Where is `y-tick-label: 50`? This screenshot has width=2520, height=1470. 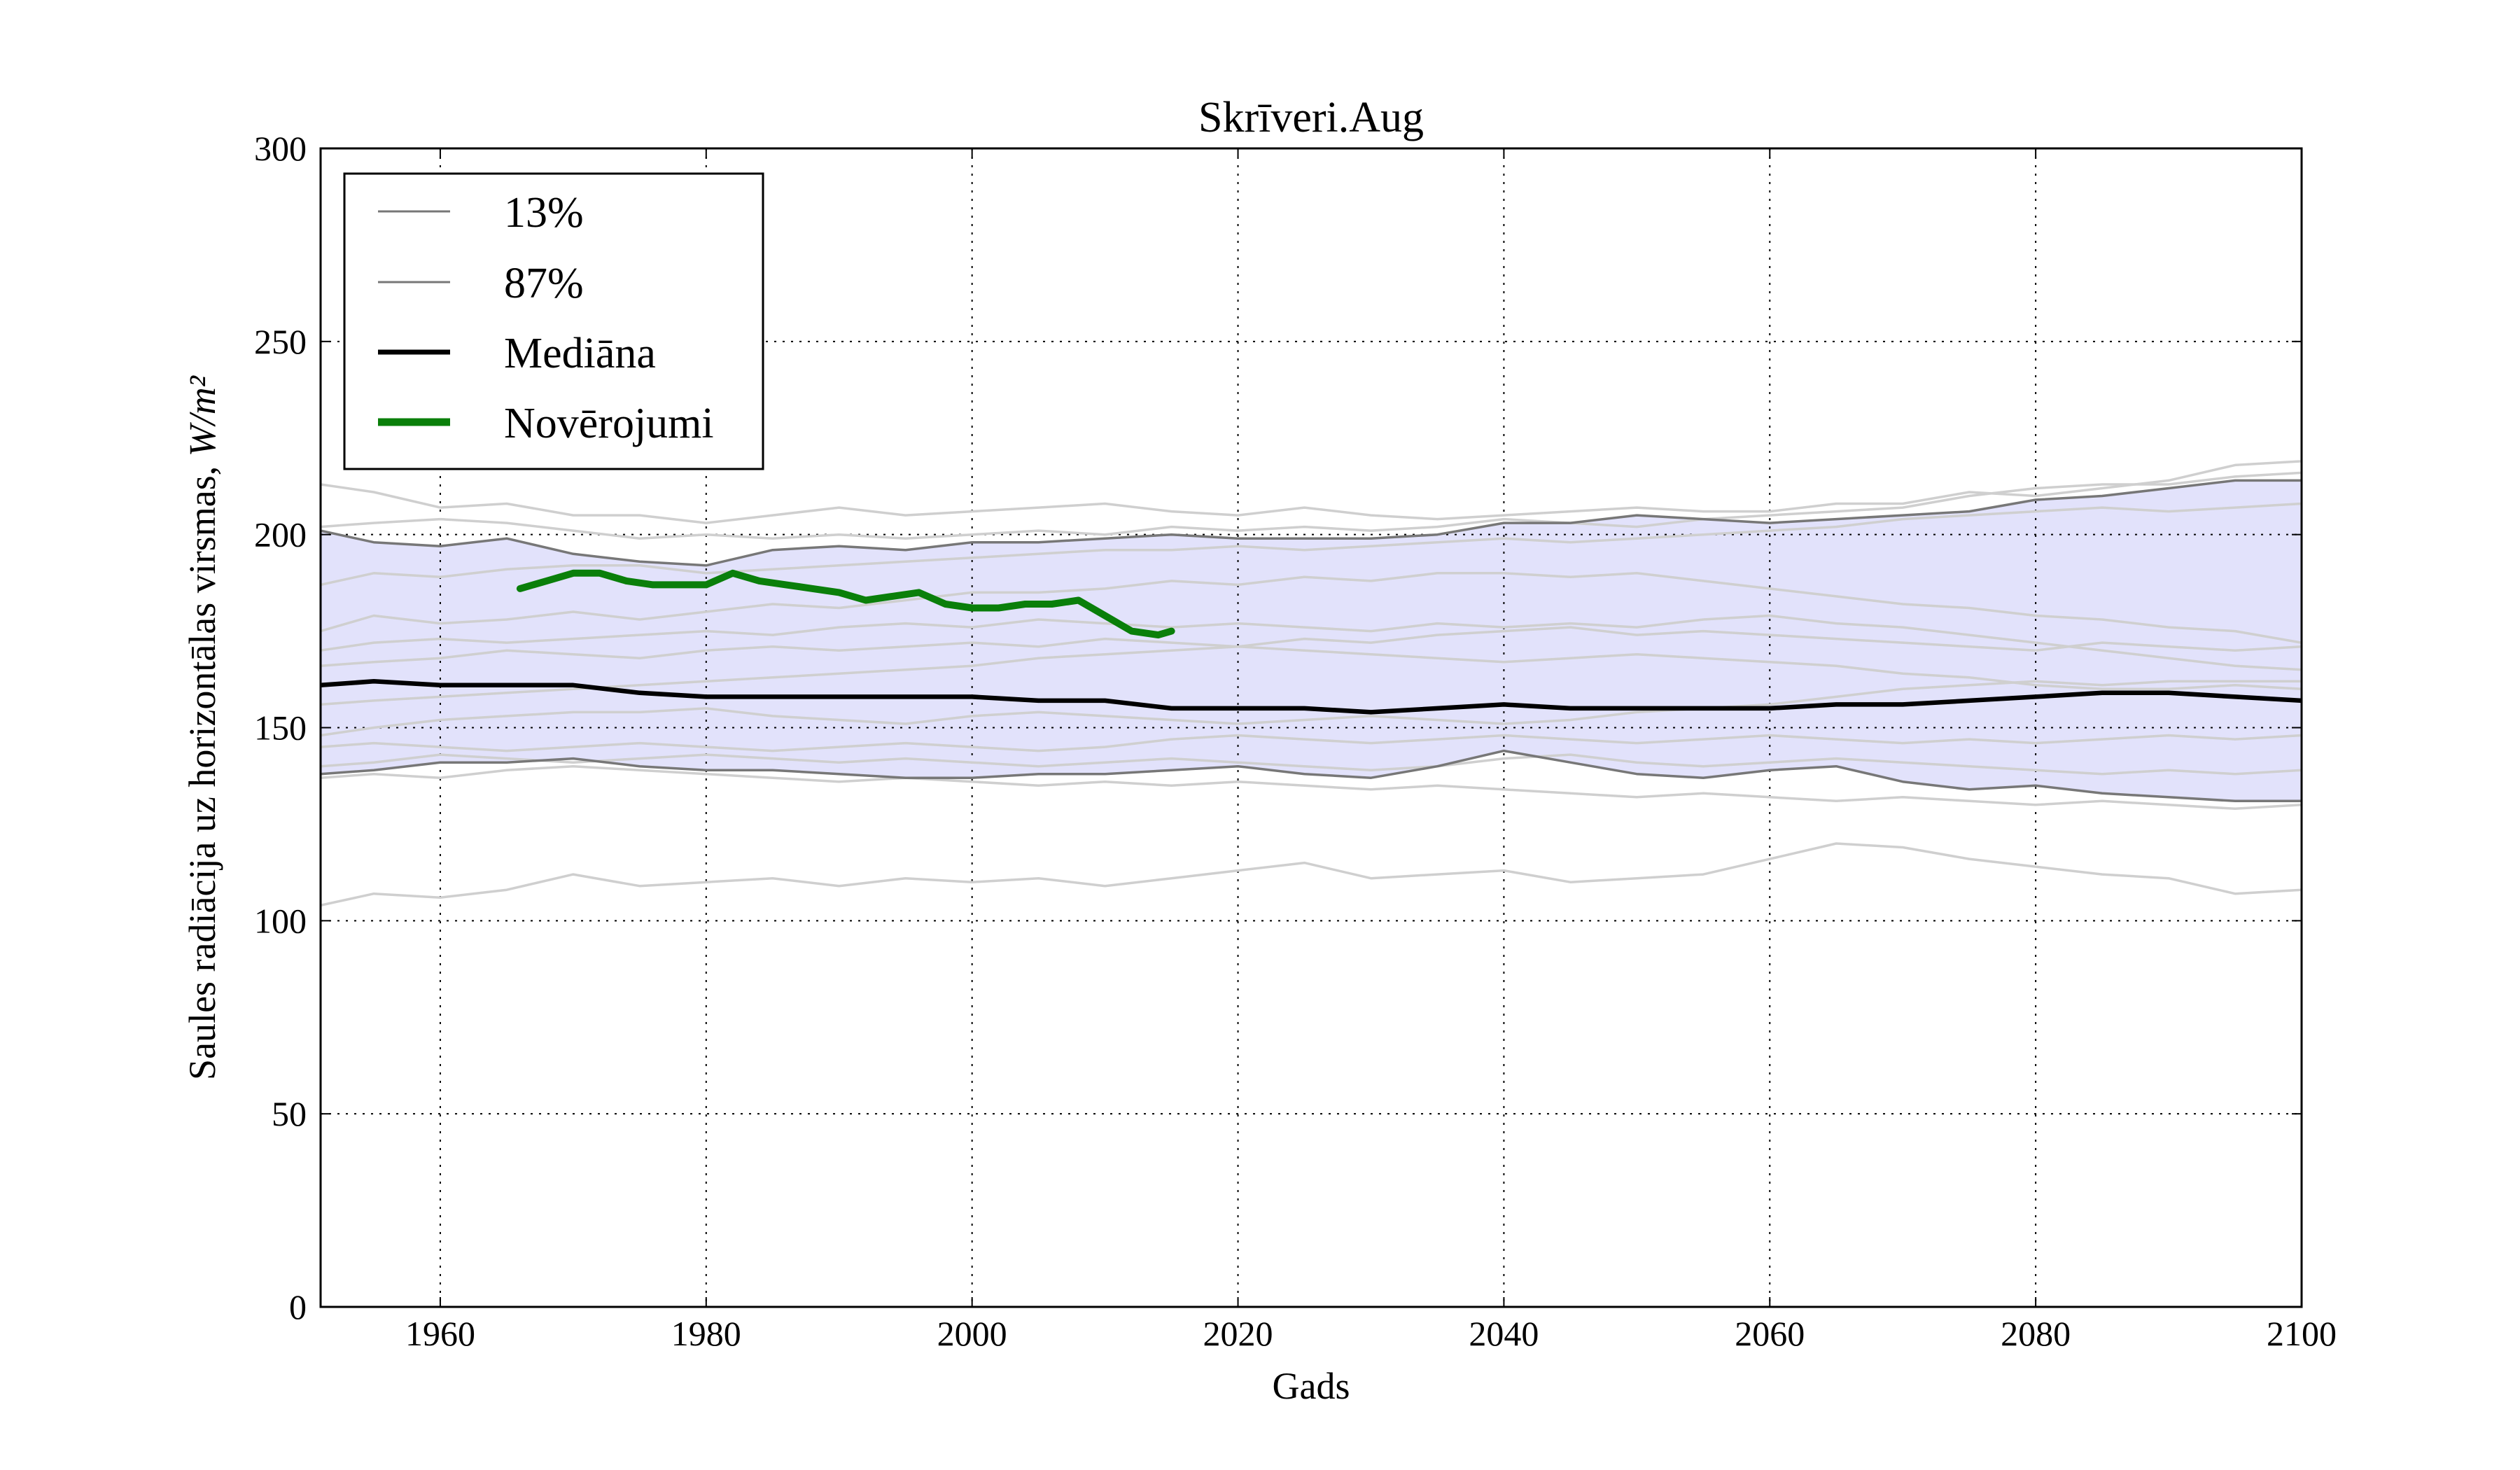 y-tick-label: 50 is located at coordinates (289, 1113).